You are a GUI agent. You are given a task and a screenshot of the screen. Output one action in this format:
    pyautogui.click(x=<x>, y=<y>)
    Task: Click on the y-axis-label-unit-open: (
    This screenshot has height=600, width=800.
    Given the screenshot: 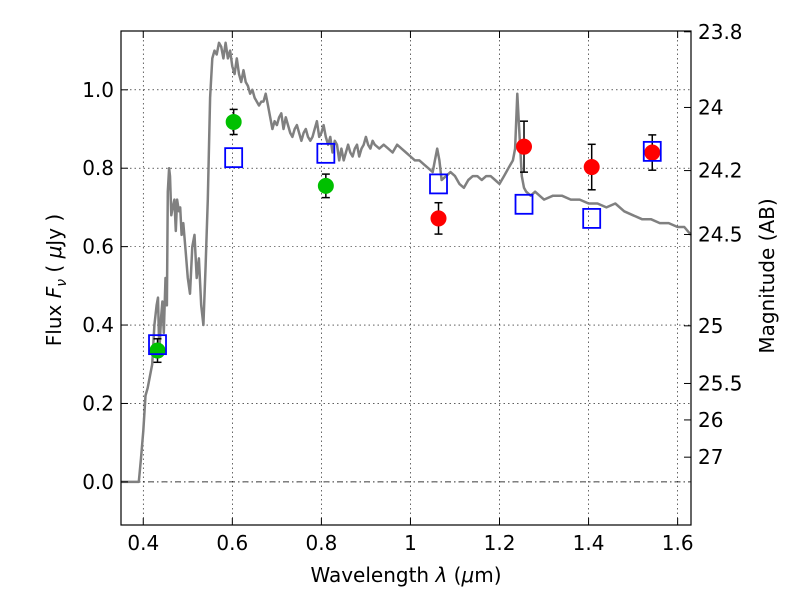 What is the action you would take?
    pyautogui.click(x=54, y=268)
    